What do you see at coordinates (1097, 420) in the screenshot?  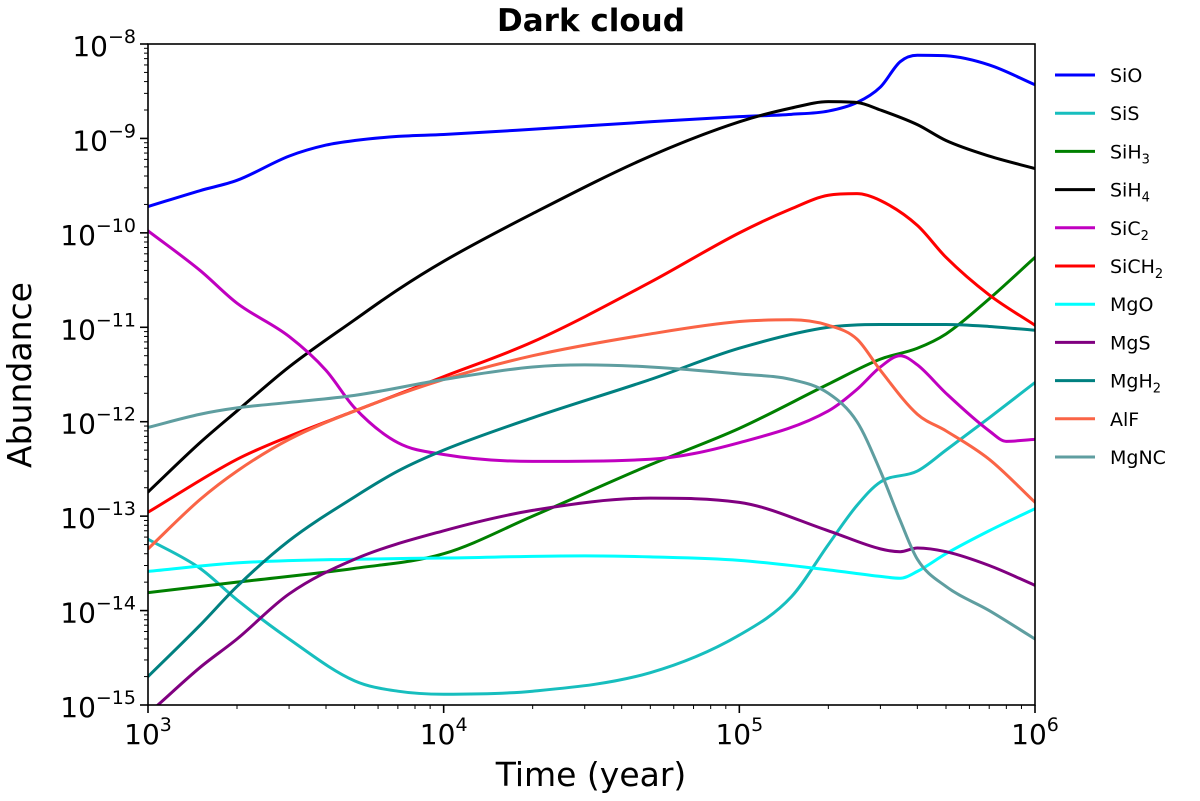 I see `legend-item-alf: AlF` at bounding box center [1097, 420].